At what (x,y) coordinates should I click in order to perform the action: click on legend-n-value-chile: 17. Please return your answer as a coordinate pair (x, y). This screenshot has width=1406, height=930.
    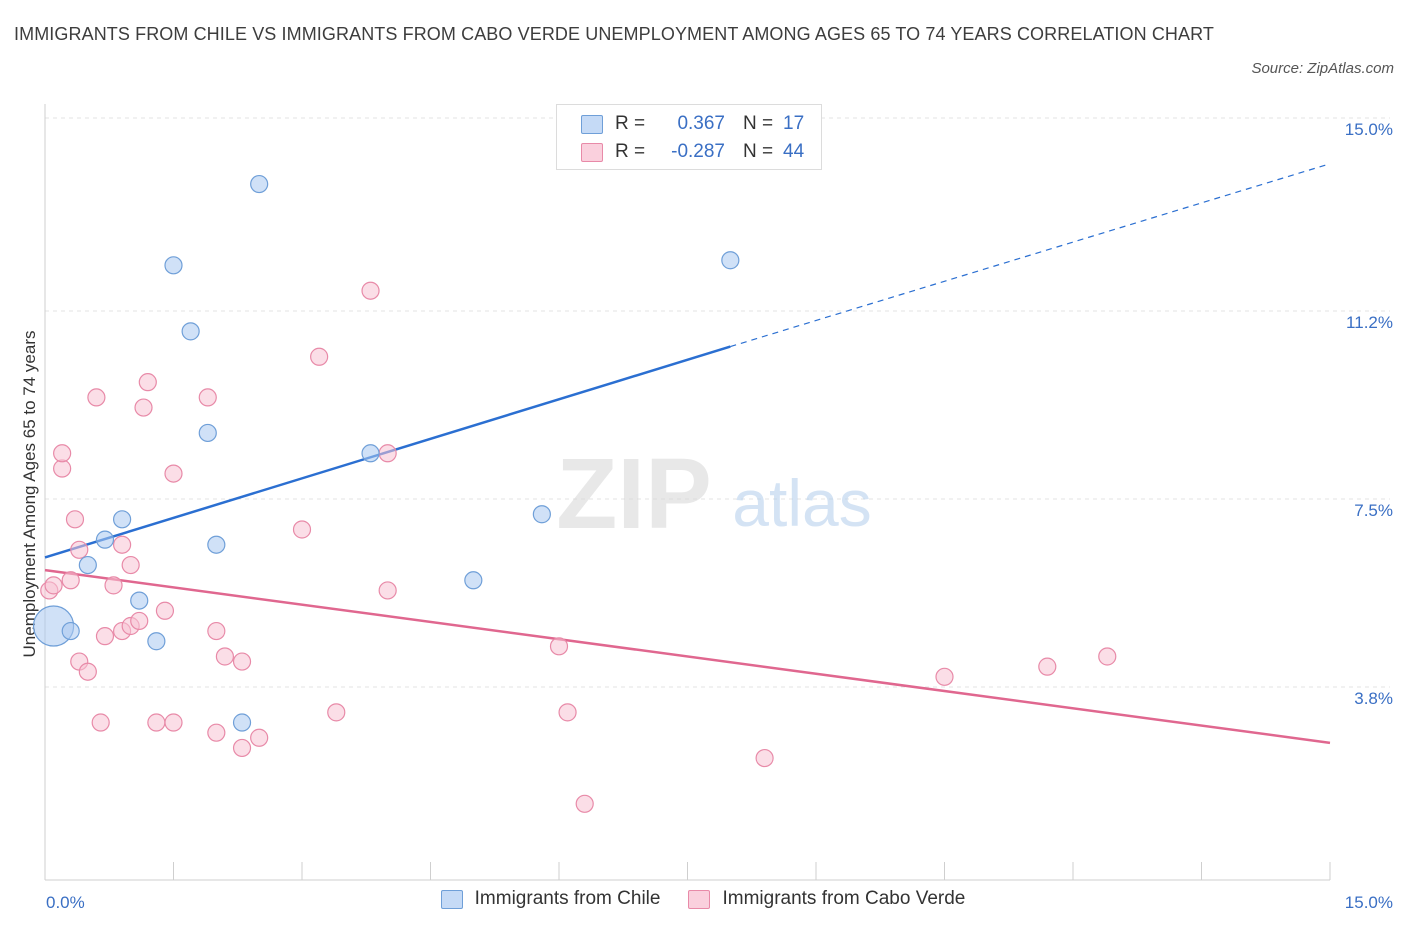
    Looking at the image, I should click on (794, 123).